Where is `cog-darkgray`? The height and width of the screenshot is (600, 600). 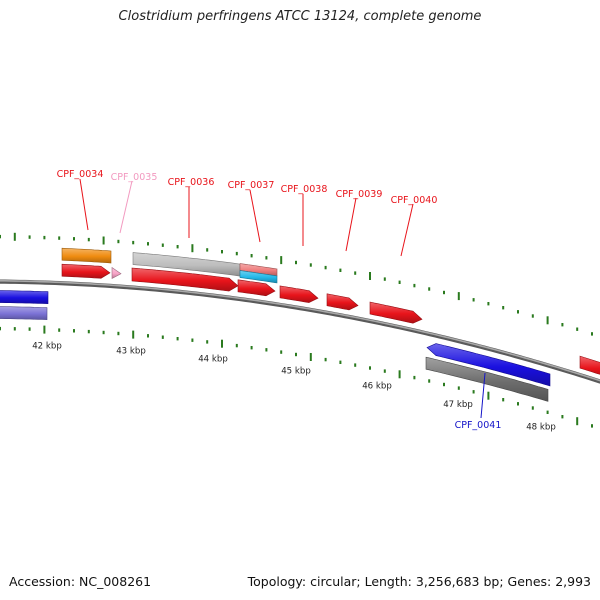
cog-darkgray is located at coordinates (487, 379).